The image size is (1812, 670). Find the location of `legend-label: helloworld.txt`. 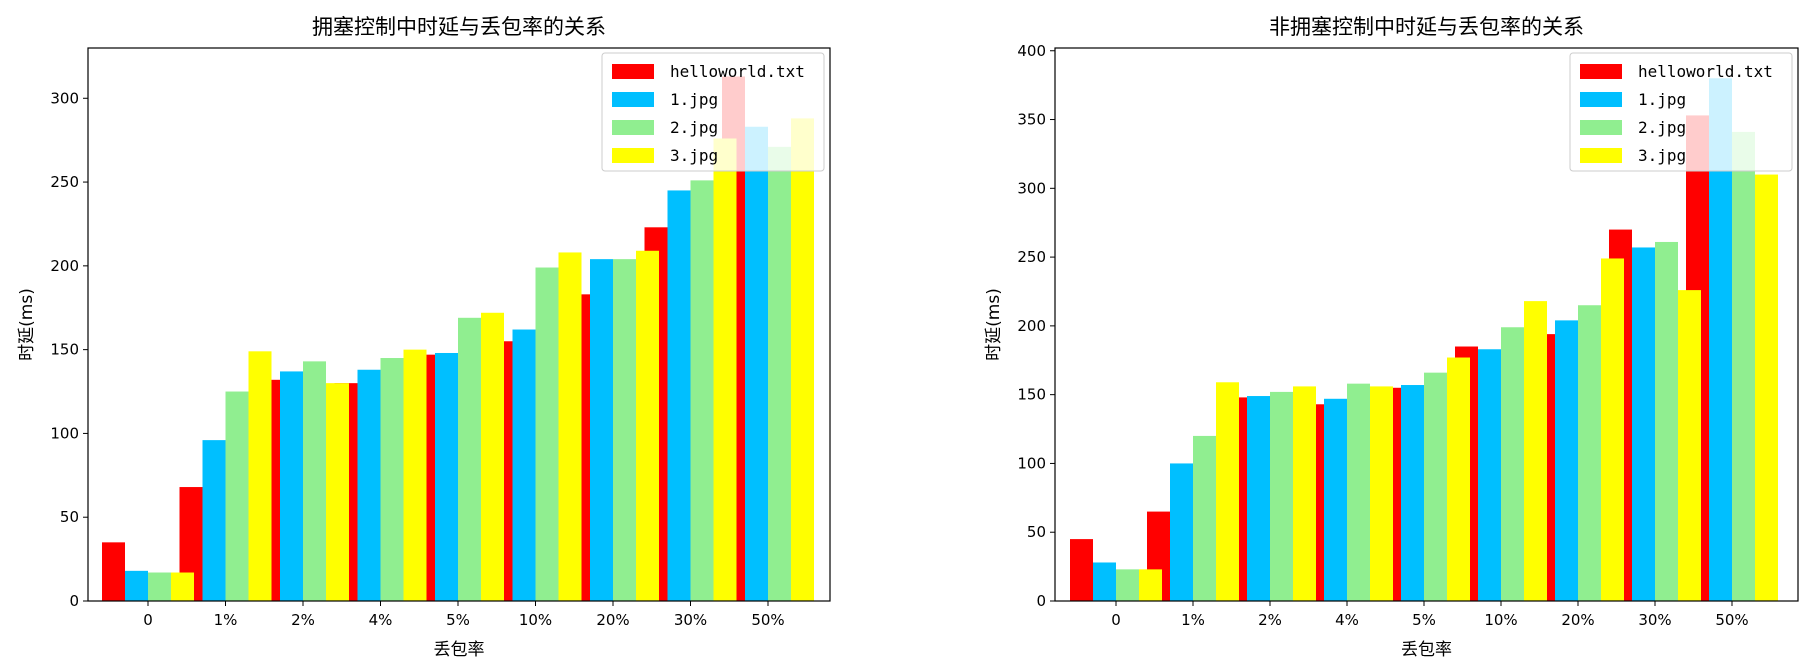

legend-label: helloworld.txt is located at coordinates (737, 71).